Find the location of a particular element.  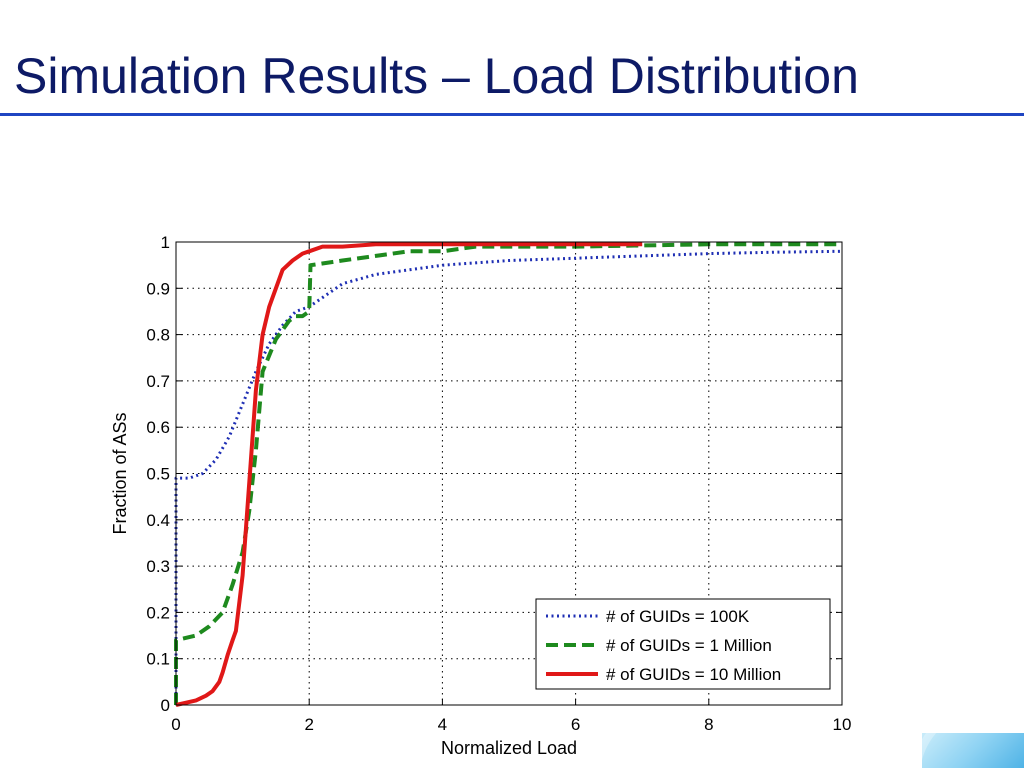

x-tick-label: 4 is located at coordinates (442, 724).